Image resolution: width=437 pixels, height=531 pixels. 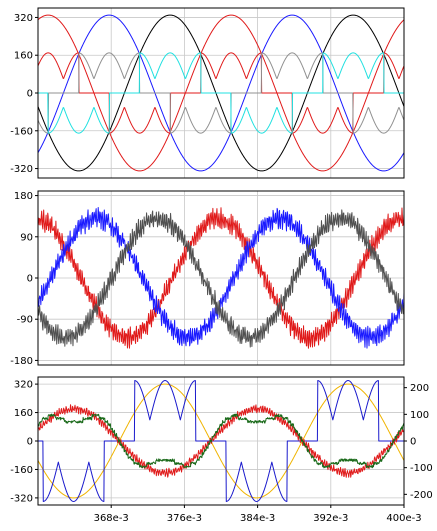 I want to click on x-tick-label: 384e-3, so click(x=257, y=518).